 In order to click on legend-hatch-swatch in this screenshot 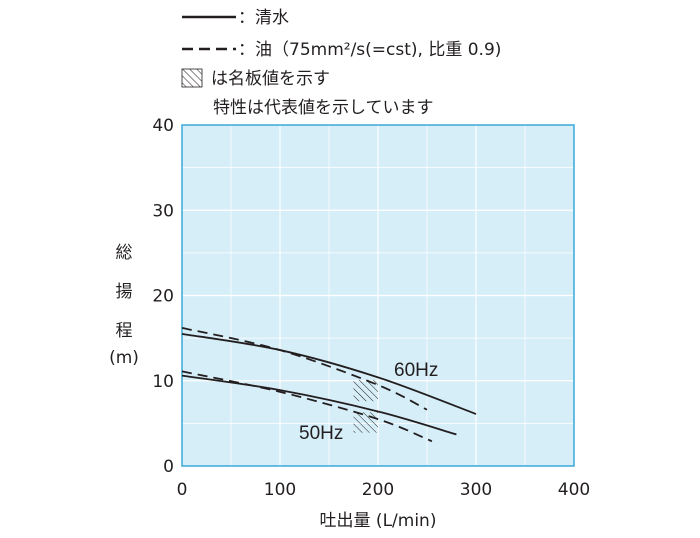, I will do `click(192, 78)`.